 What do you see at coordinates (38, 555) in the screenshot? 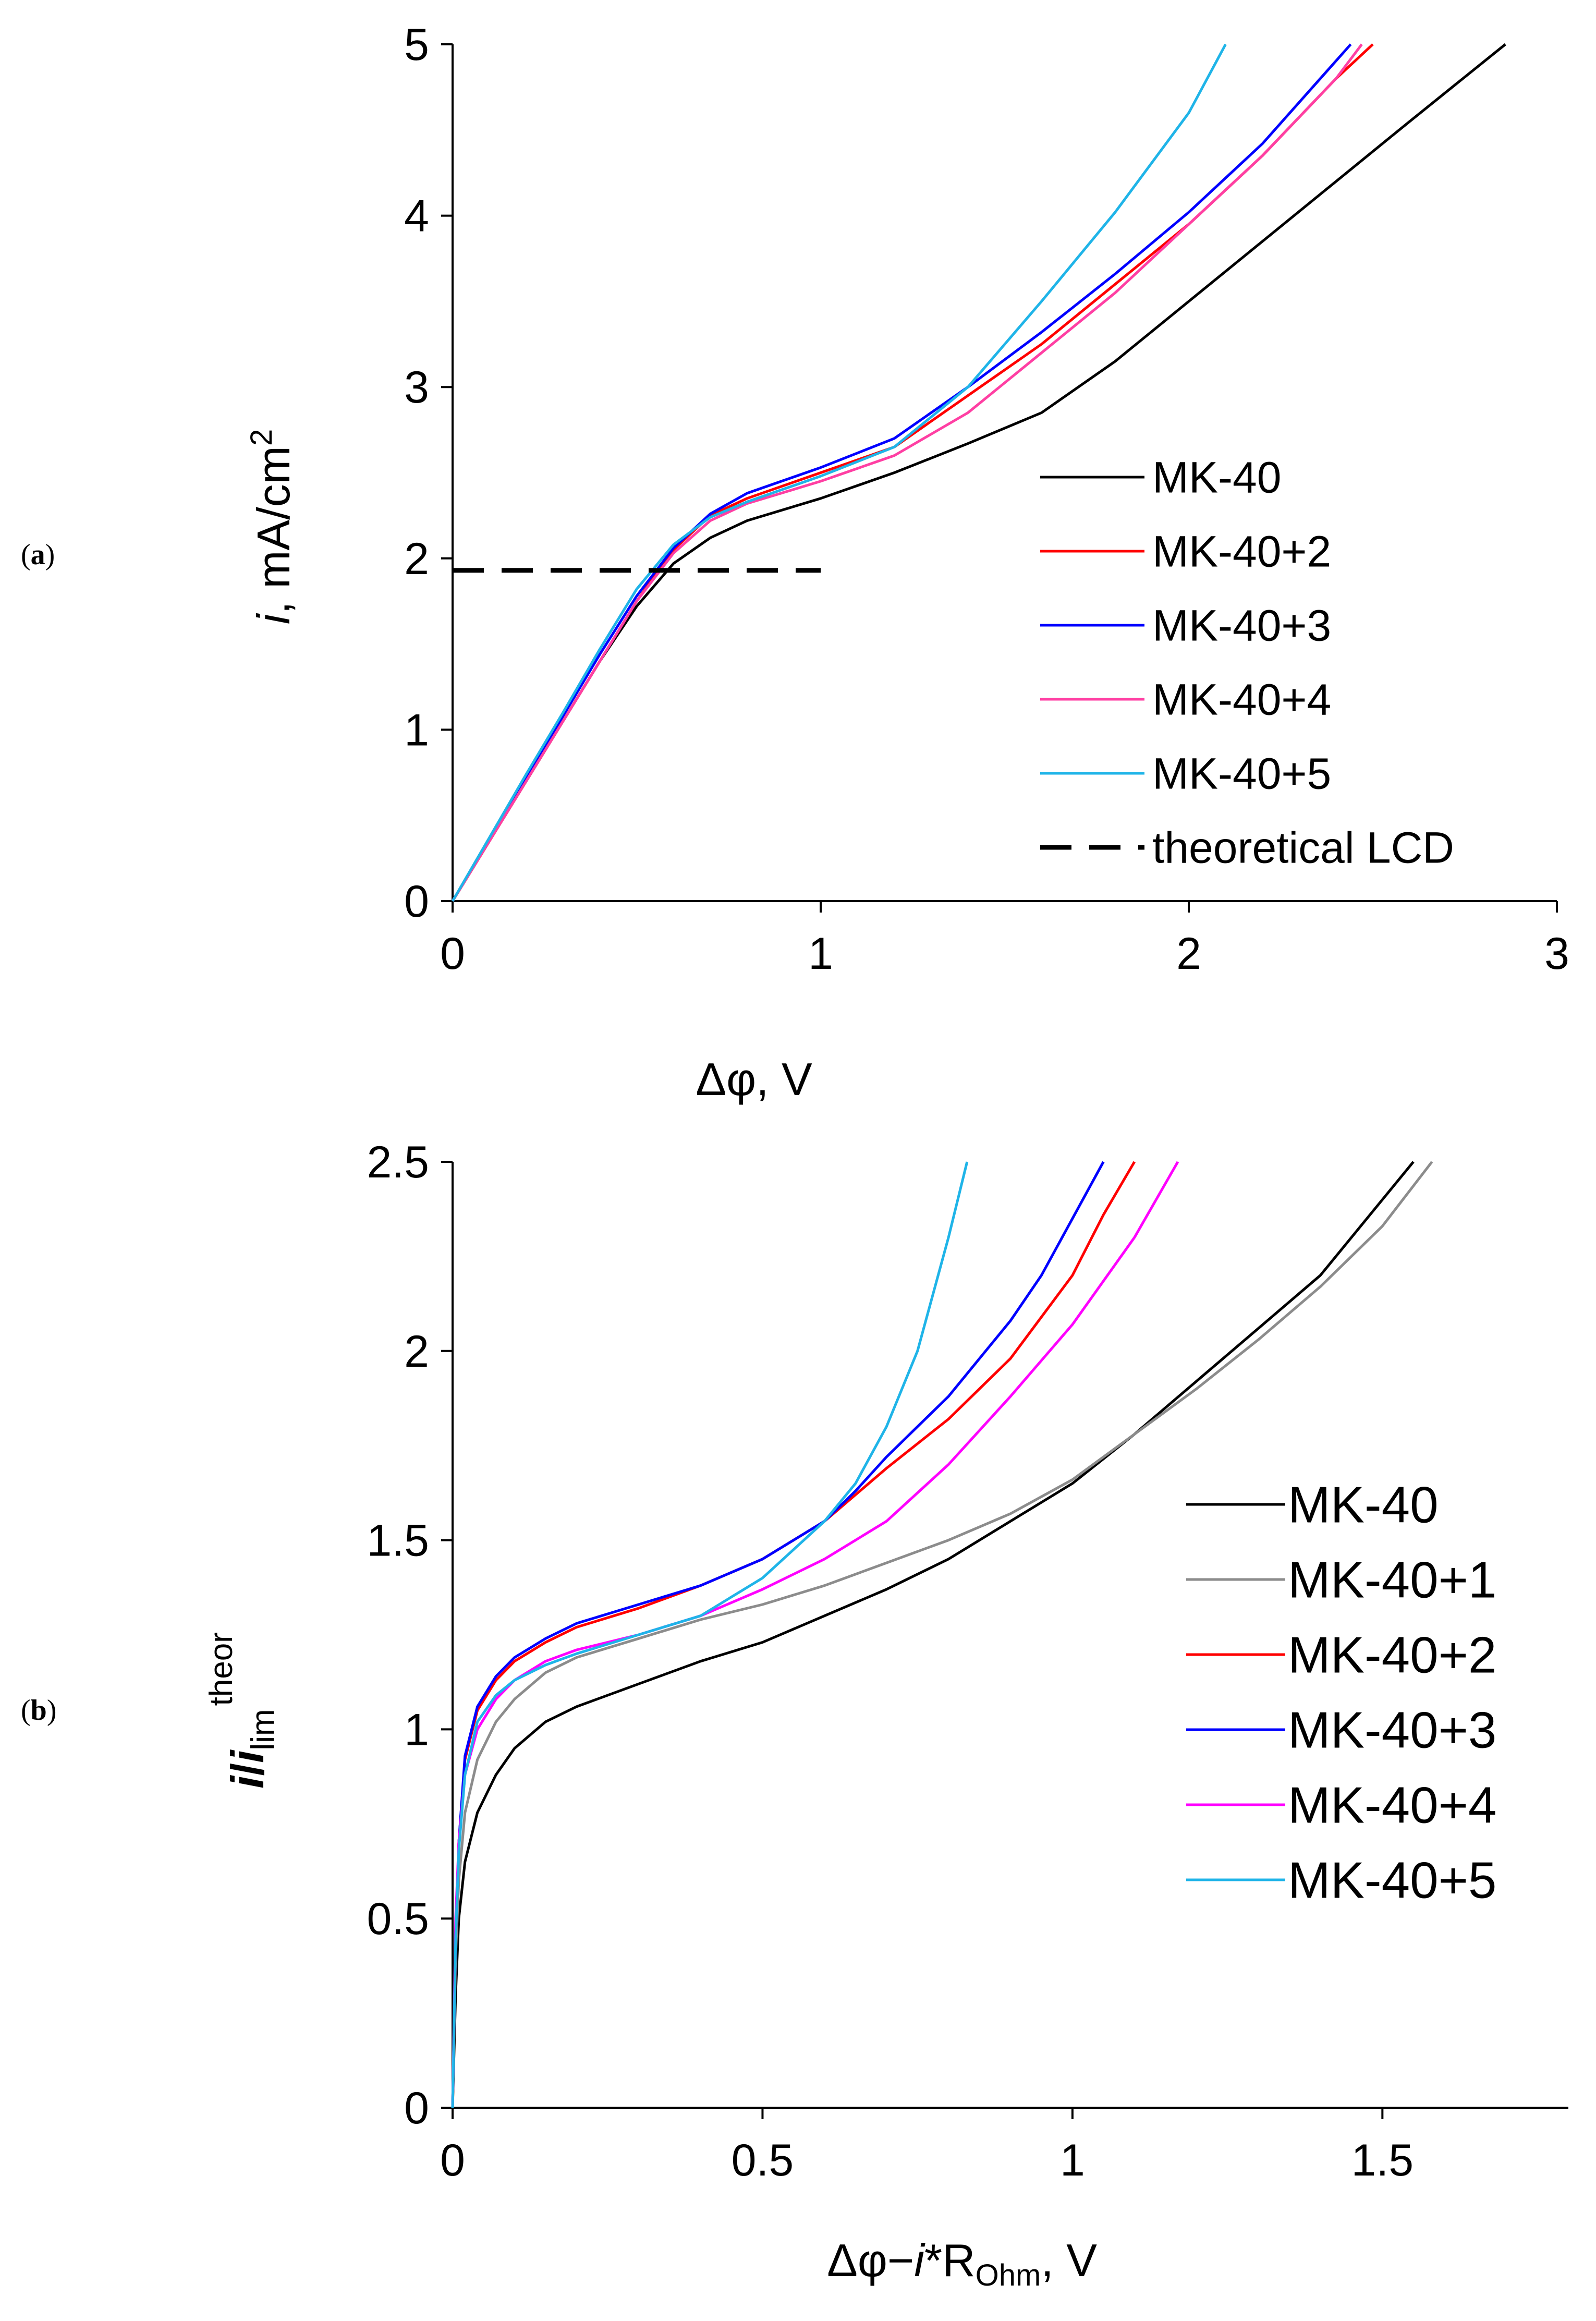
I see `panel-label-a: (a)` at bounding box center [38, 555].